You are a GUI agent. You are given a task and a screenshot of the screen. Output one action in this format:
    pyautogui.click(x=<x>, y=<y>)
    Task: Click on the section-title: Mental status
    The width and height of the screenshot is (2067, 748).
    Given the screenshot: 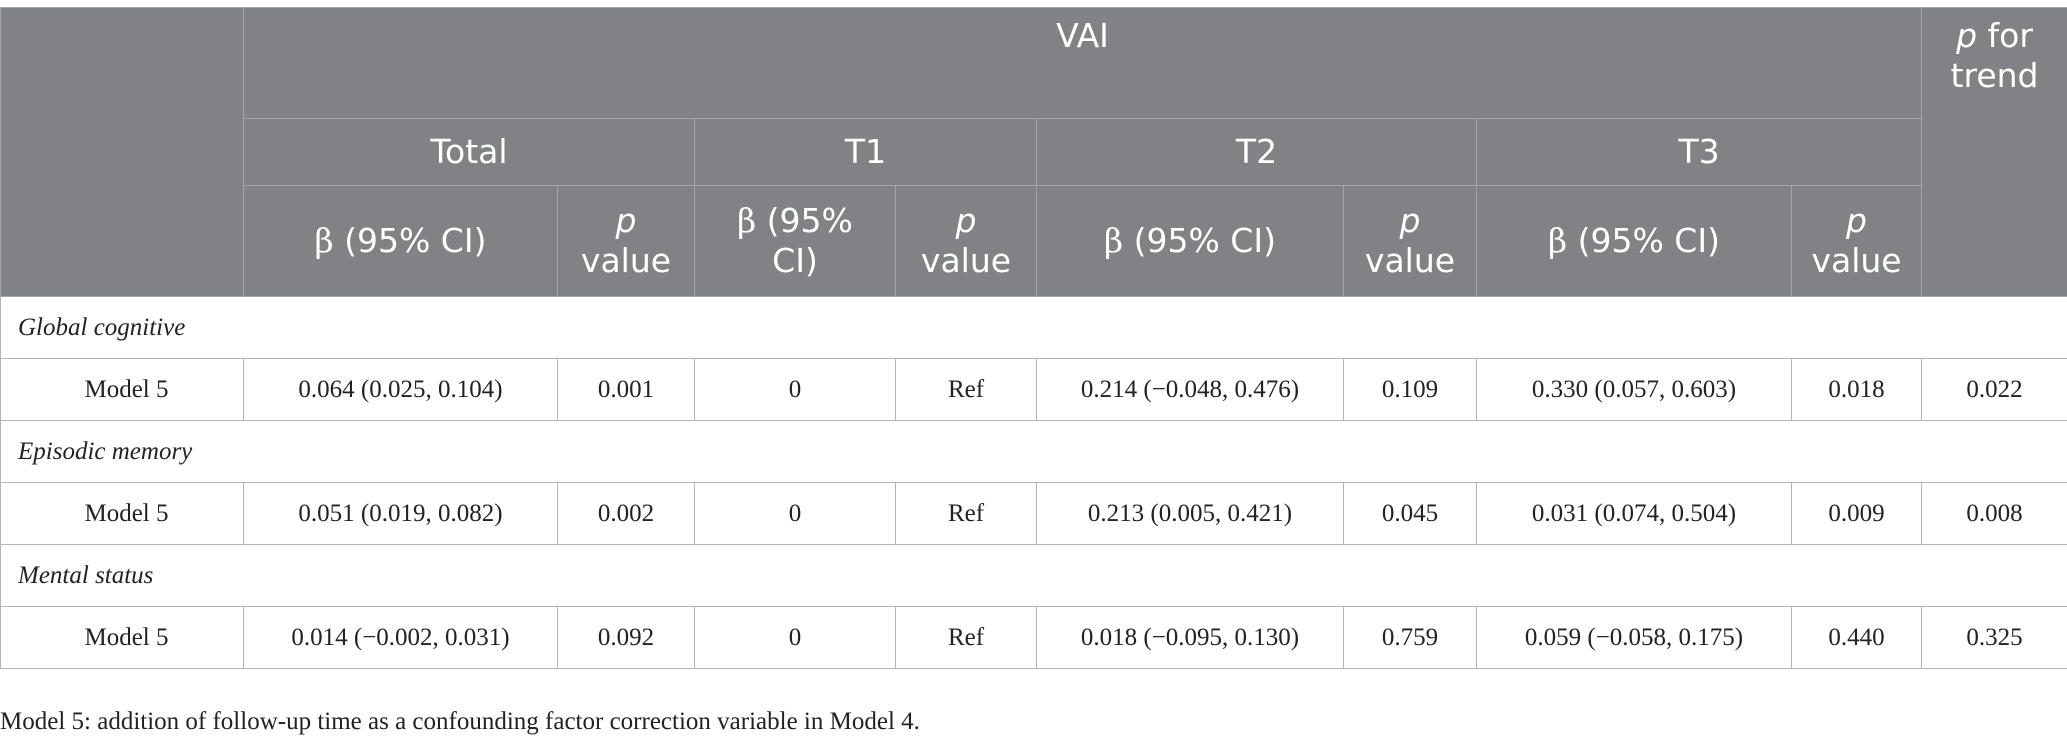 What is the action you would take?
    pyautogui.click(x=1033, y=575)
    